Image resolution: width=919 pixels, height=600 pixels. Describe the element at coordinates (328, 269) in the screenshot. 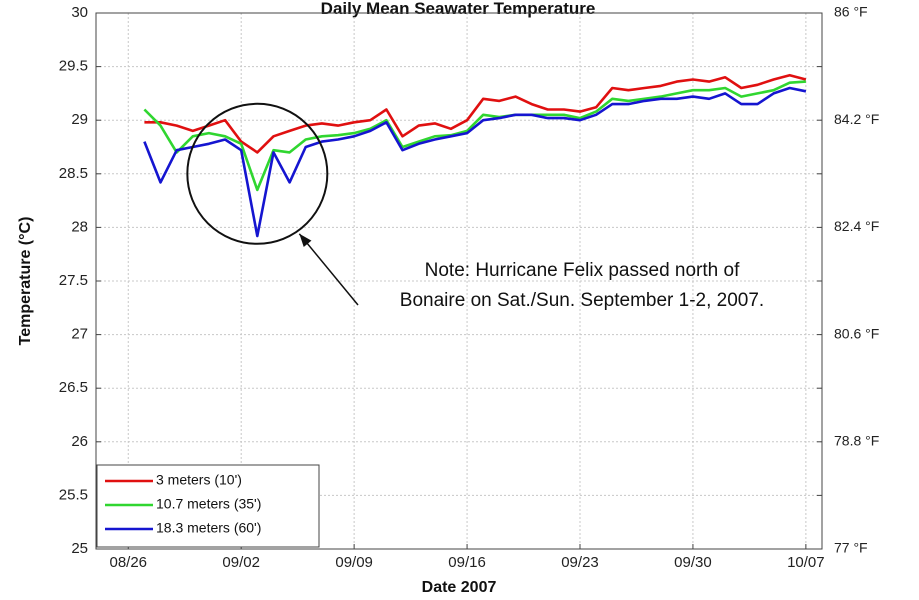

I see `annotation-arrow` at that location.